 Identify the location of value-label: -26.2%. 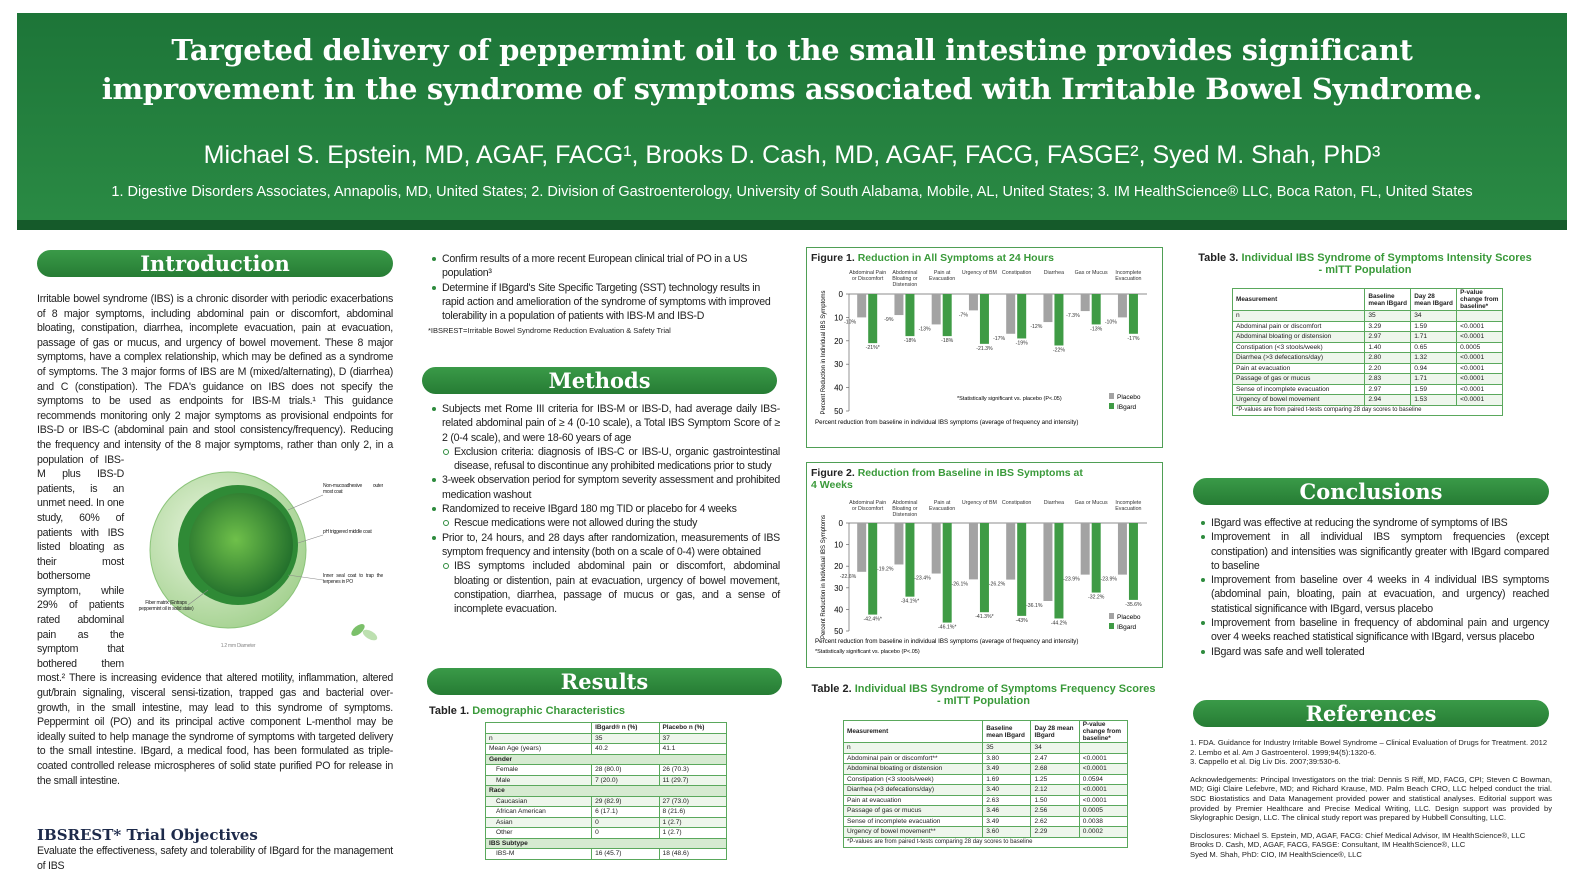
(997, 585).